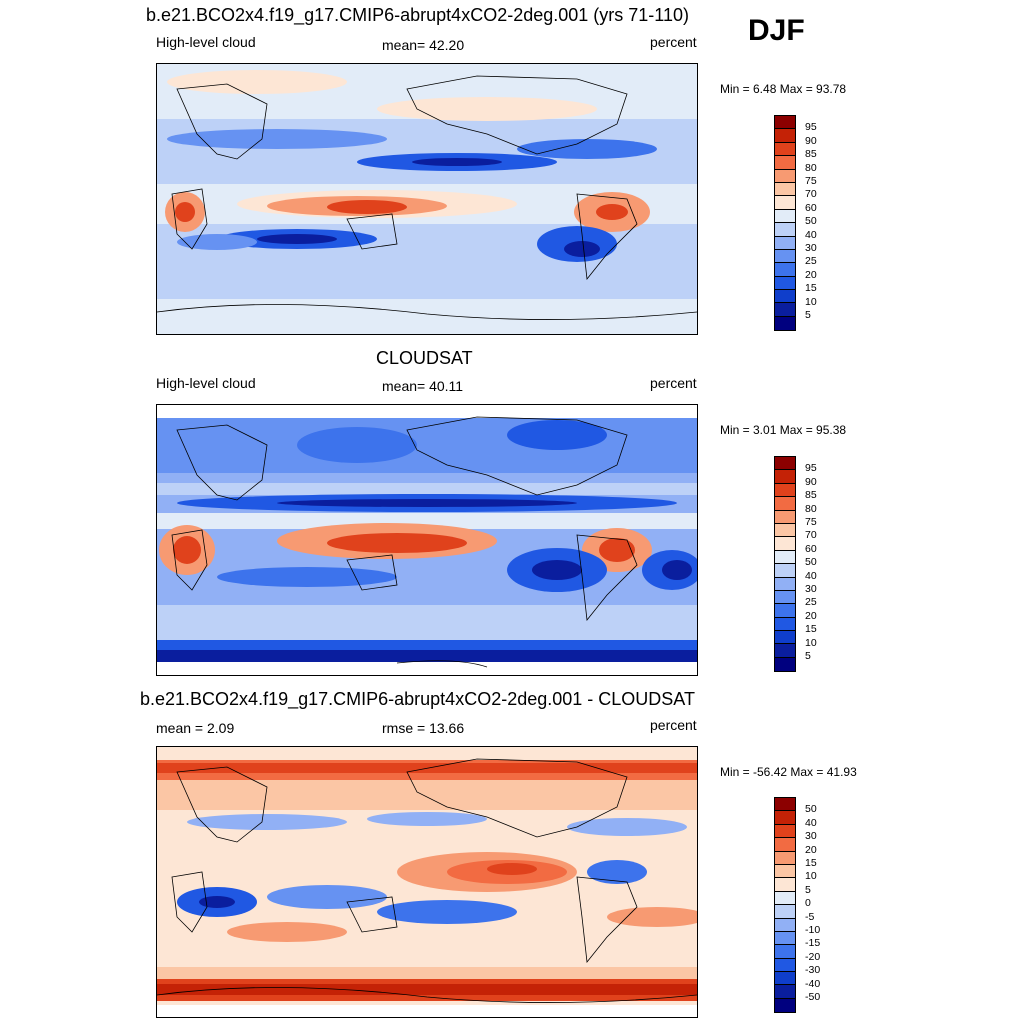 The image size is (1024, 1024). What do you see at coordinates (427, 540) in the screenshot?
I see `panel-2-map` at bounding box center [427, 540].